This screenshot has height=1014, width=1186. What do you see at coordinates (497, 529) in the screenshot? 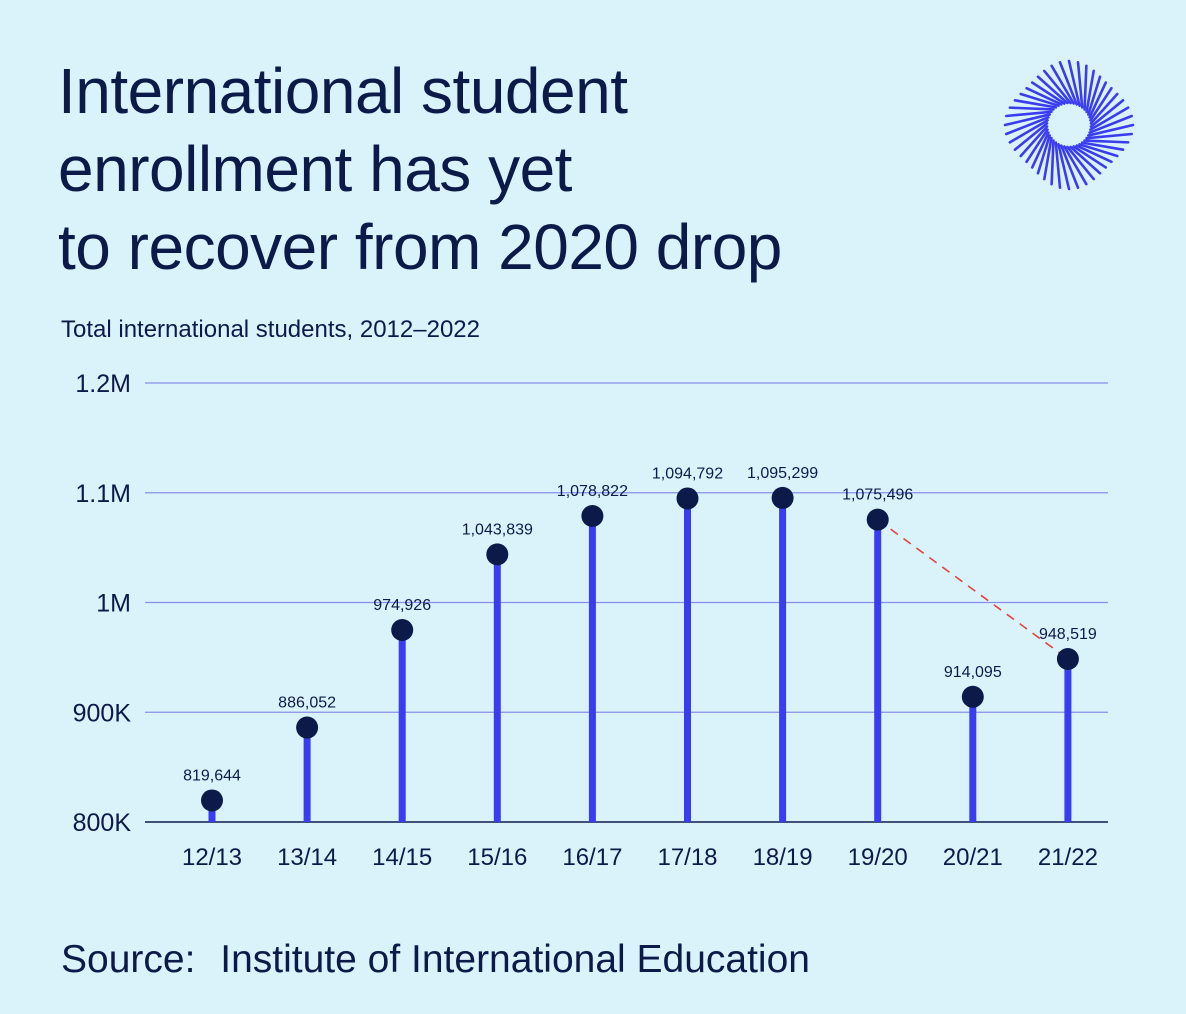
I see `data-label: 1,043,839` at bounding box center [497, 529].